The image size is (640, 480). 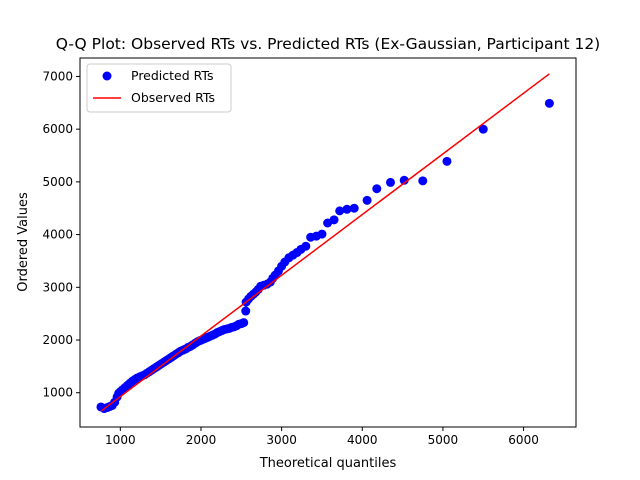 I want to click on y-tick-label: 3000, so click(x=57, y=287).